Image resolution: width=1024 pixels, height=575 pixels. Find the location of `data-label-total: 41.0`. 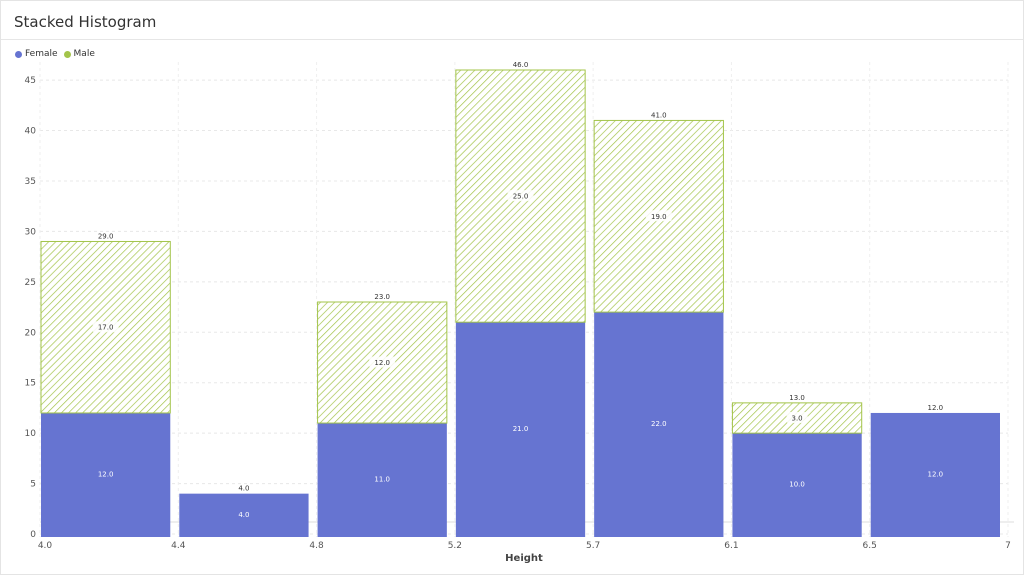

data-label-total: 41.0 is located at coordinates (659, 115).